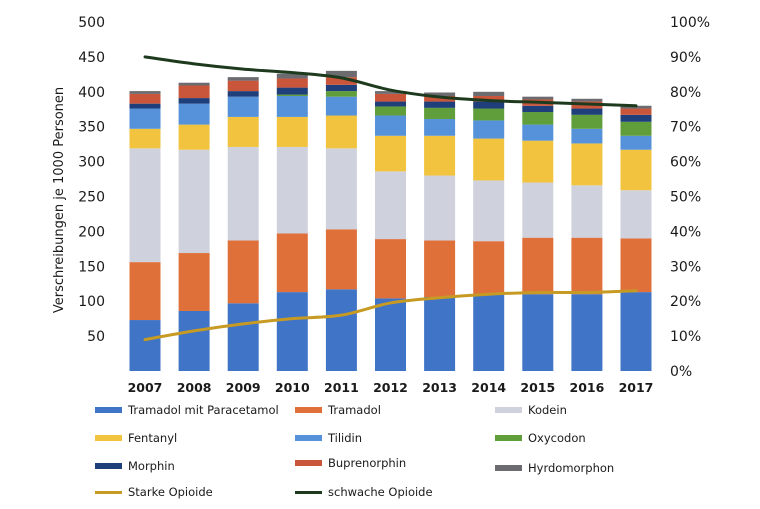 Image resolution: width=760 pixels, height=509 pixels. I want to click on y2-tick-label: 100%, so click(690, 23).